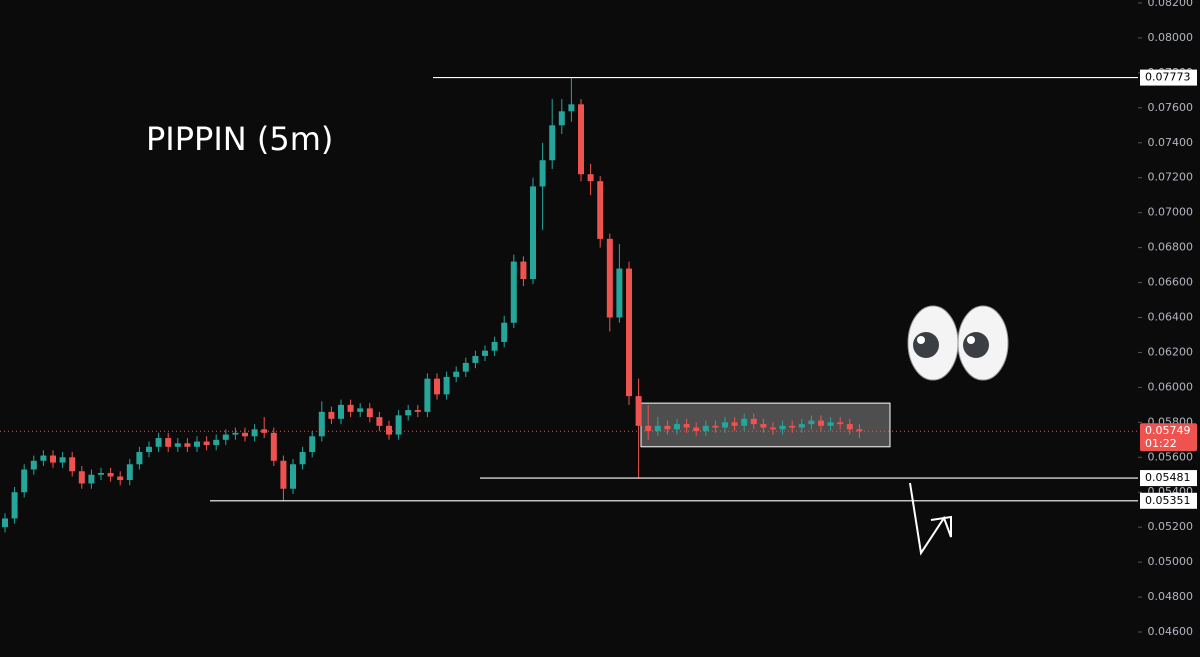 This screenshot has width=1200, height=657. I want to click on y-tick-label: 0.06400, so click(1171, 316).